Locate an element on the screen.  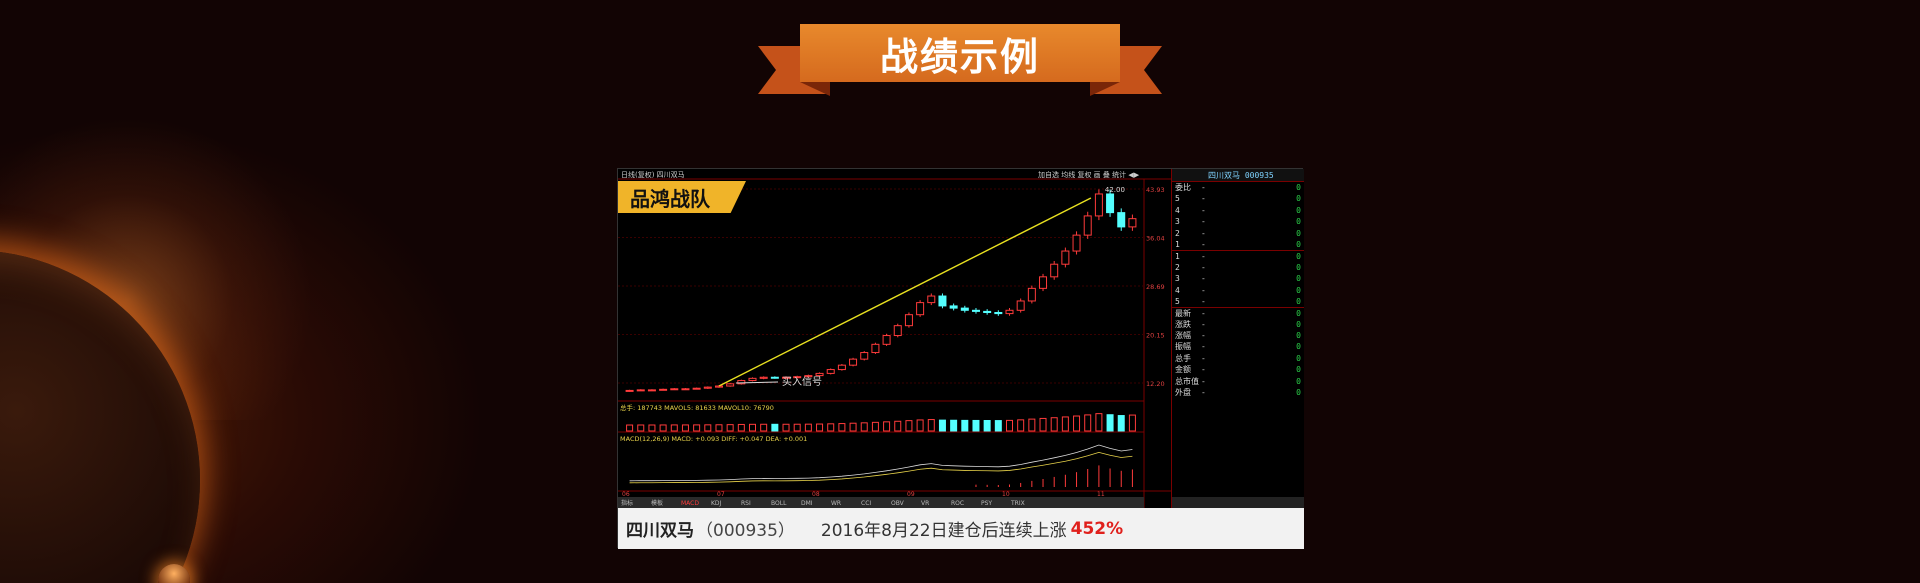
date-tick-label: 08 is located at coordinates (816, 494).